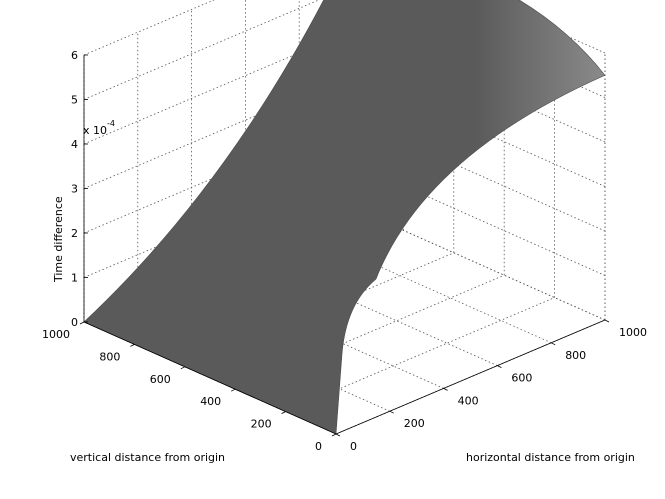 Image resolution: width=665 pixels, height=499 pixels. Describe the element at coordinates (111, 123) in the screenshot. I see `z-exponent-power: -4` at that location.